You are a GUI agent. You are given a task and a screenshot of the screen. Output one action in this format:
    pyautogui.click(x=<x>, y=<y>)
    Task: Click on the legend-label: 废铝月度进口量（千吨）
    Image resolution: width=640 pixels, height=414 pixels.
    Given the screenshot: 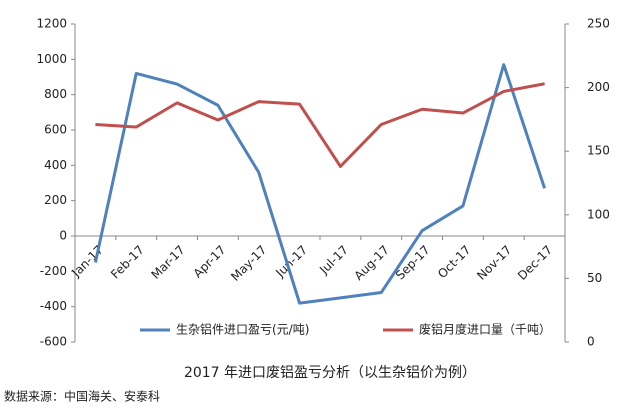 What is the action you would take?
    pyautogui.click(x=485, y=329)
    